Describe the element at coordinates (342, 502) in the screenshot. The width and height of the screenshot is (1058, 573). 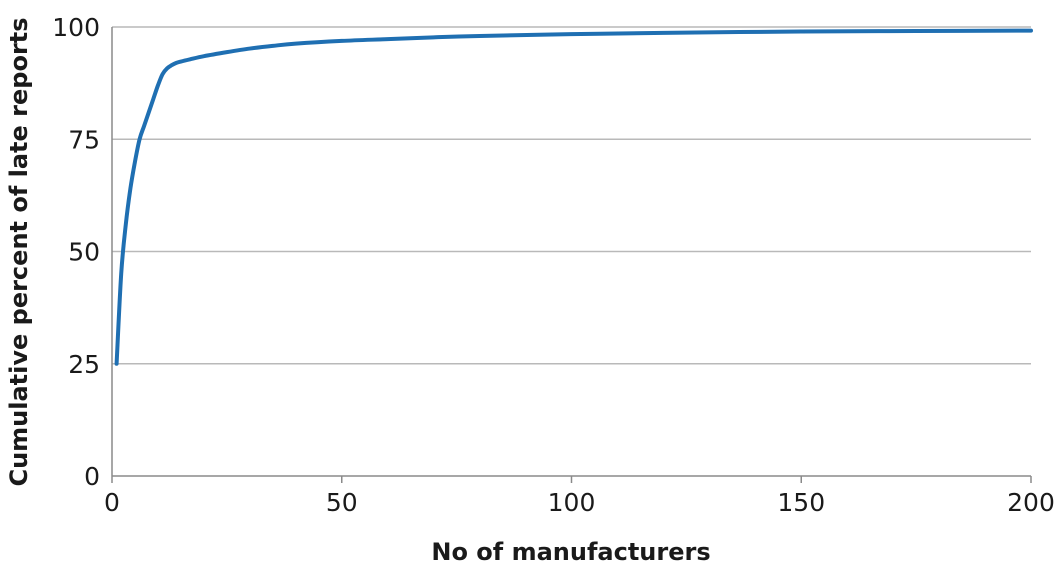
I see `x-tick-label: 50` at that location.